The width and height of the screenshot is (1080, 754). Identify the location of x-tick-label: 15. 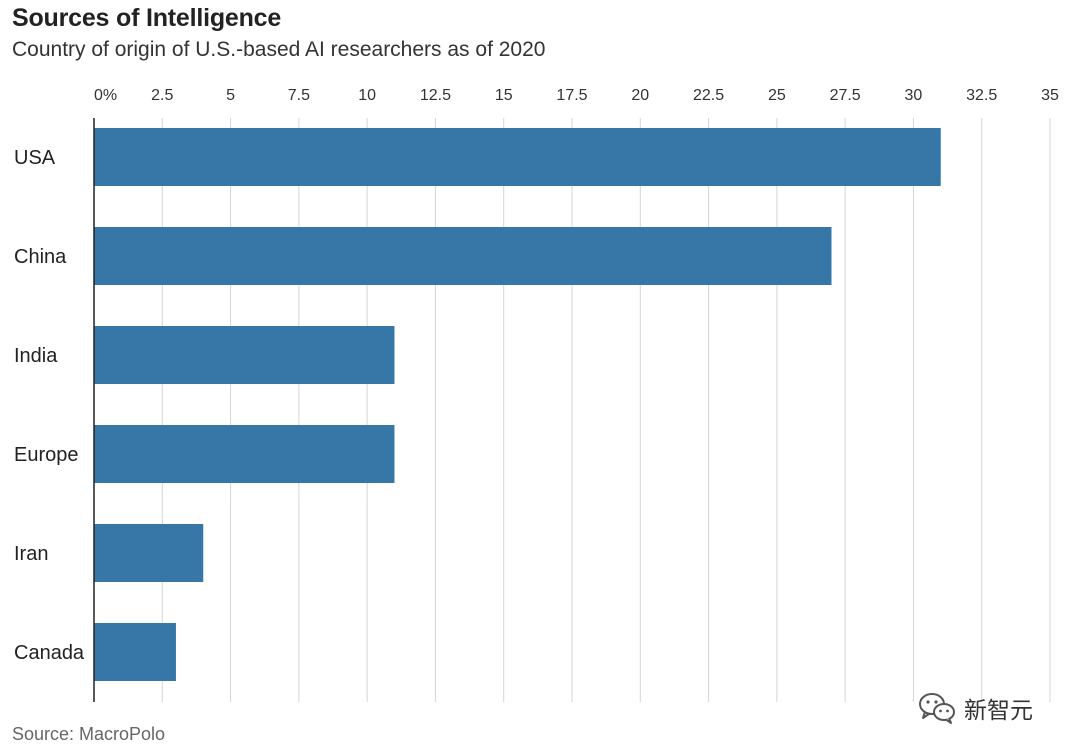
(504, 95).